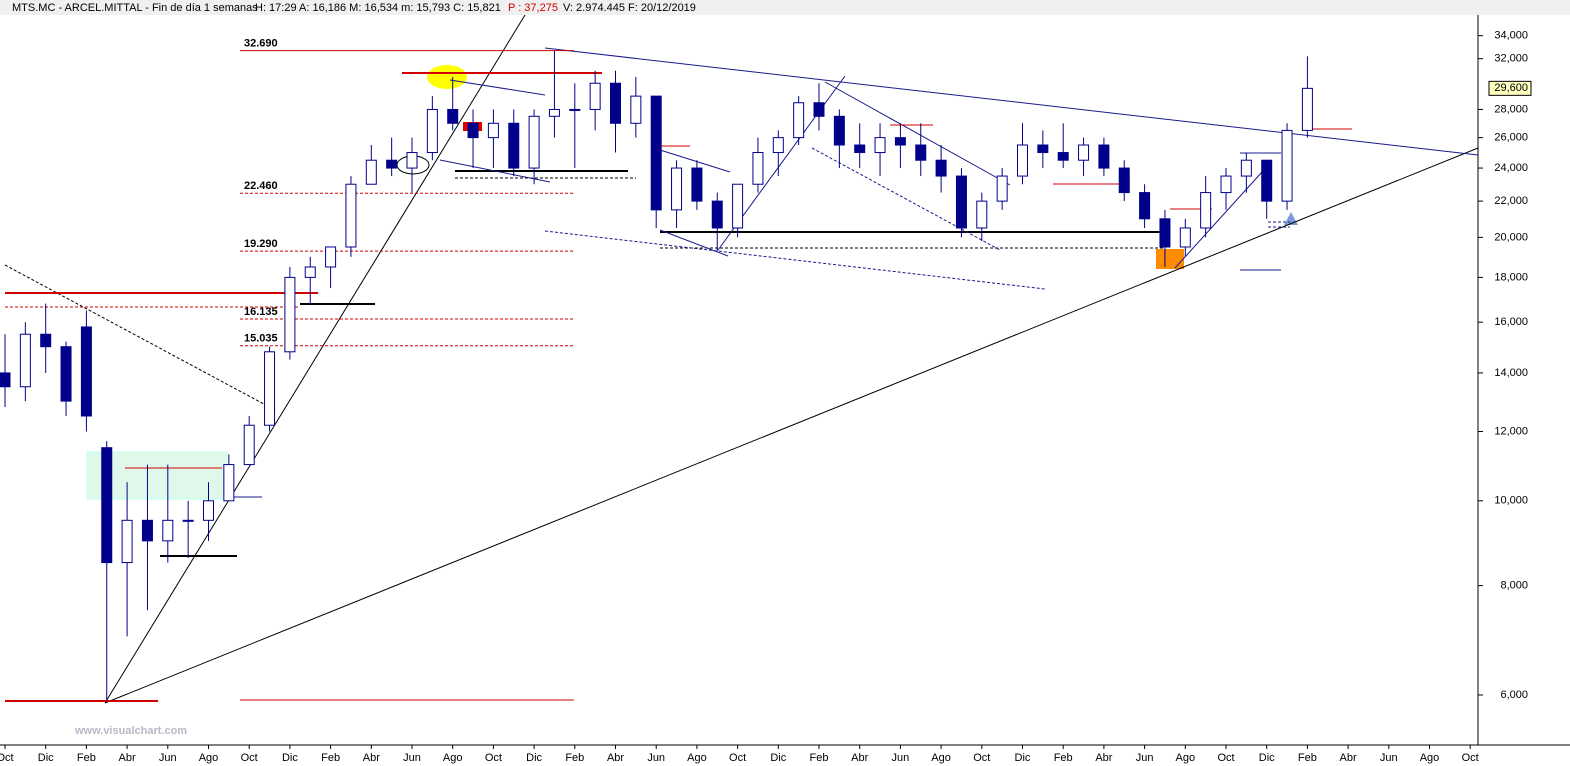 The image size is (1570, 766). What do you see at coordinates (261, 244) in the screenshot?
I see `level-label: 19.290` at bounding box center [261, 244].